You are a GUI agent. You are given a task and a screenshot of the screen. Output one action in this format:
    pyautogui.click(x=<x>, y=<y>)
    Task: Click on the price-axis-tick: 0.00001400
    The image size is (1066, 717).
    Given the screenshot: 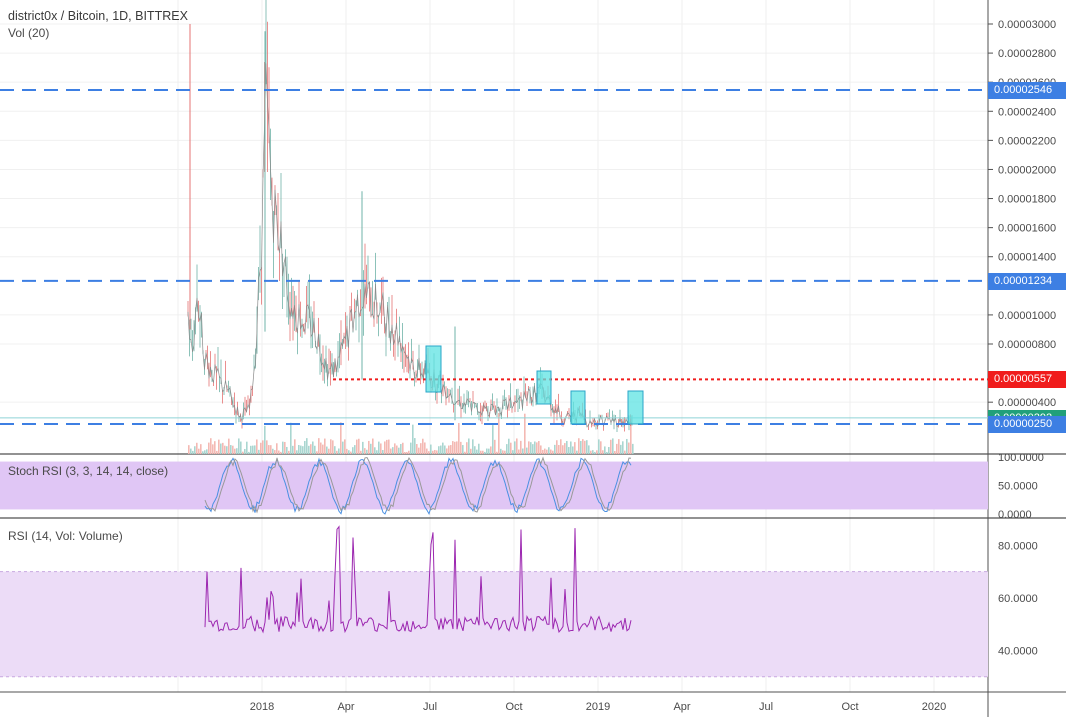 What is the action you would take?
    pyautogui.click(x=1027, y=258)
    